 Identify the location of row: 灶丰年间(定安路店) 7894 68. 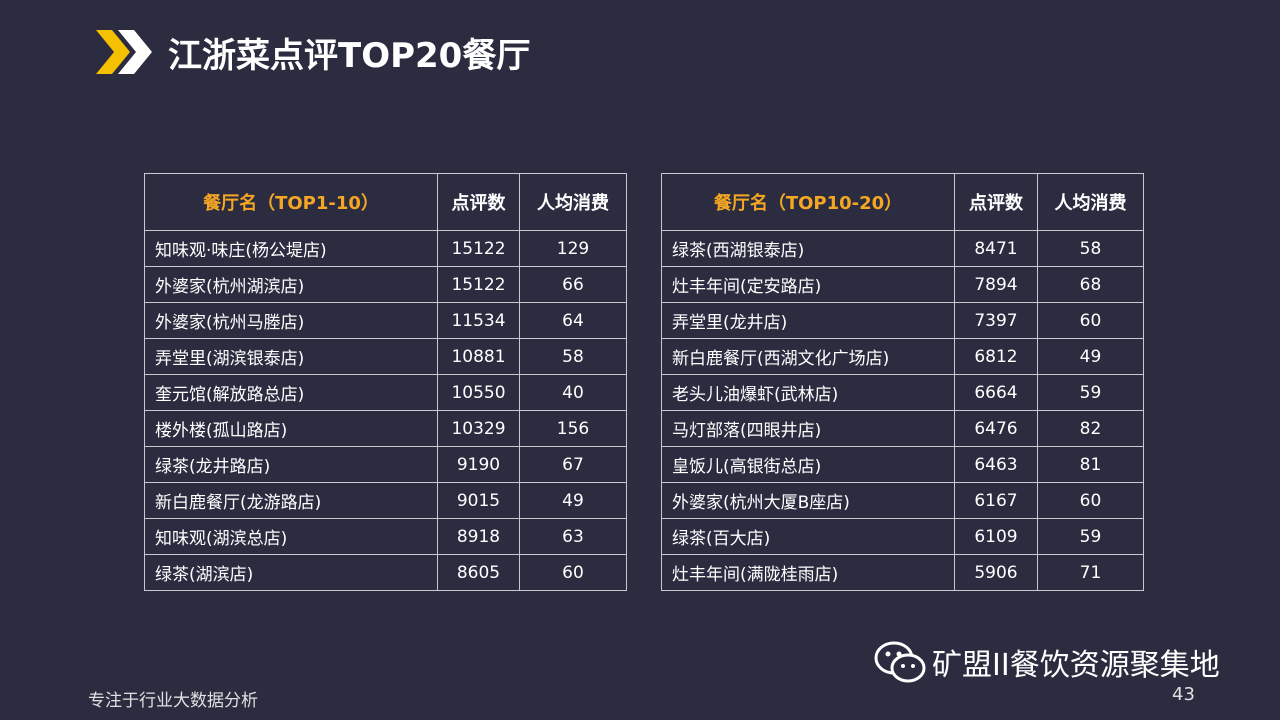
(902, 284).